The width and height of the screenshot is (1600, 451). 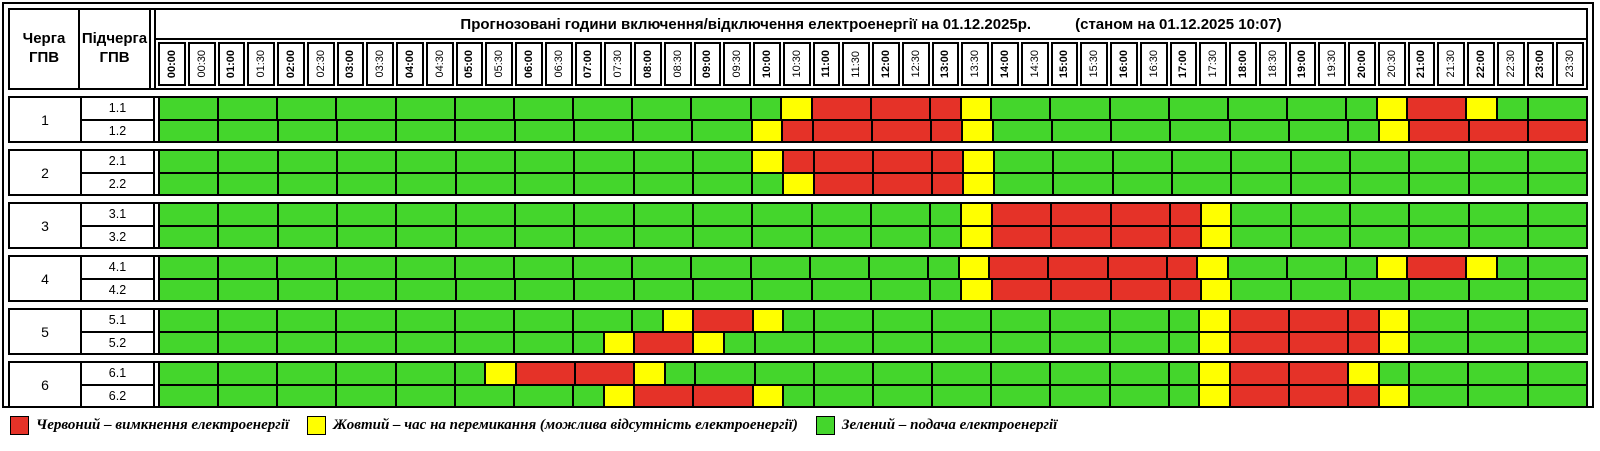 What do you see at coordinates (856, 64) in the screenshot?
I see `time-label: 11:30` at bounding box center [856, 64].